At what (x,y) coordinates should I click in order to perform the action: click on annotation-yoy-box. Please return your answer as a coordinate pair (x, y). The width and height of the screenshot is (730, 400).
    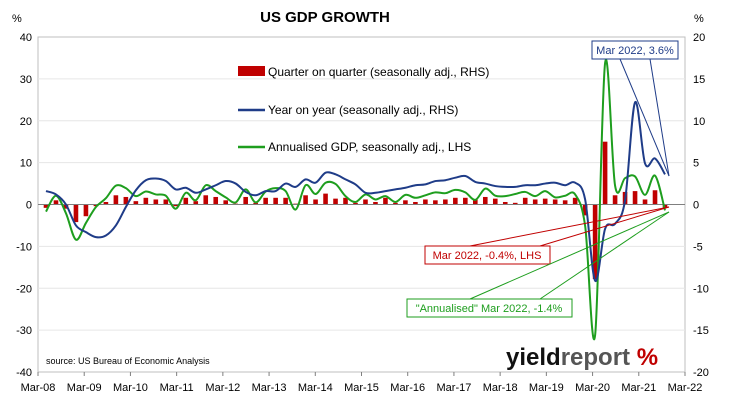
    Looking at the image, I should click on (635, 50).